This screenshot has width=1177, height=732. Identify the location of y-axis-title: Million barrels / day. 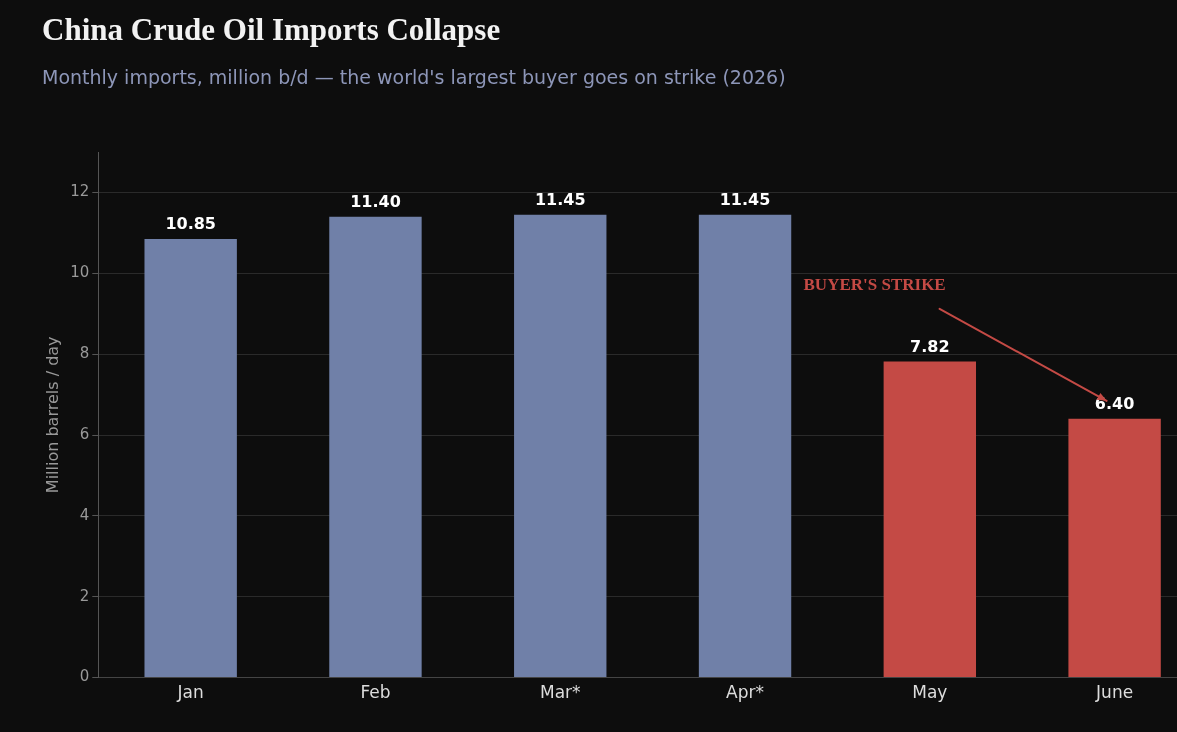
(52, 415).